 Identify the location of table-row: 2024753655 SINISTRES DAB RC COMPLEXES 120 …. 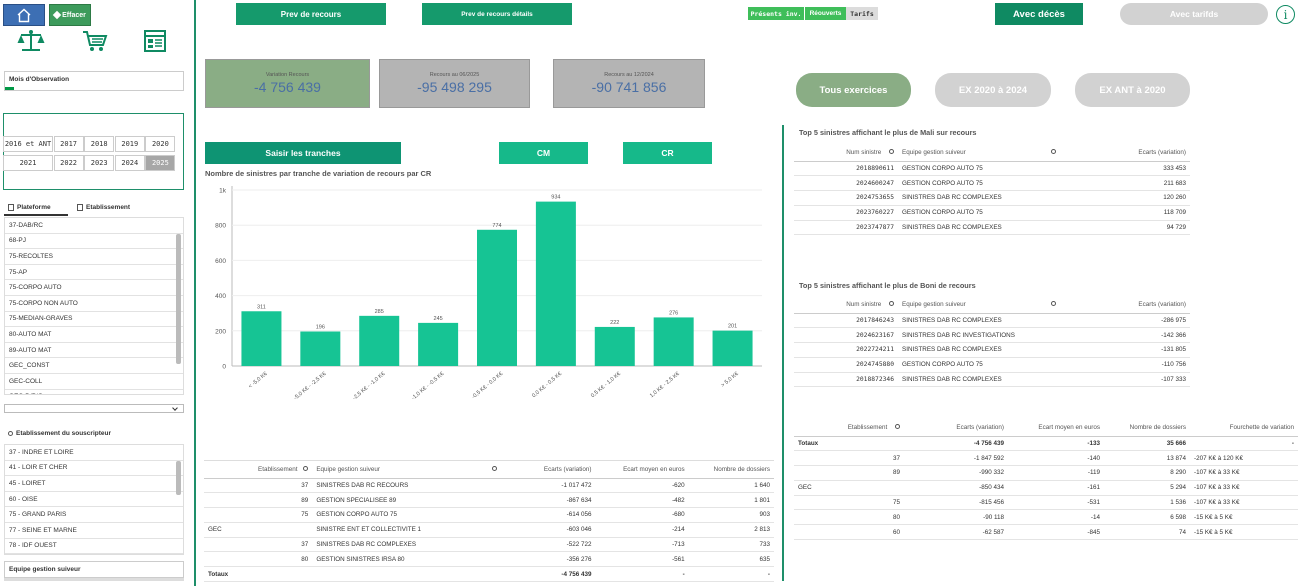
(992, 198).